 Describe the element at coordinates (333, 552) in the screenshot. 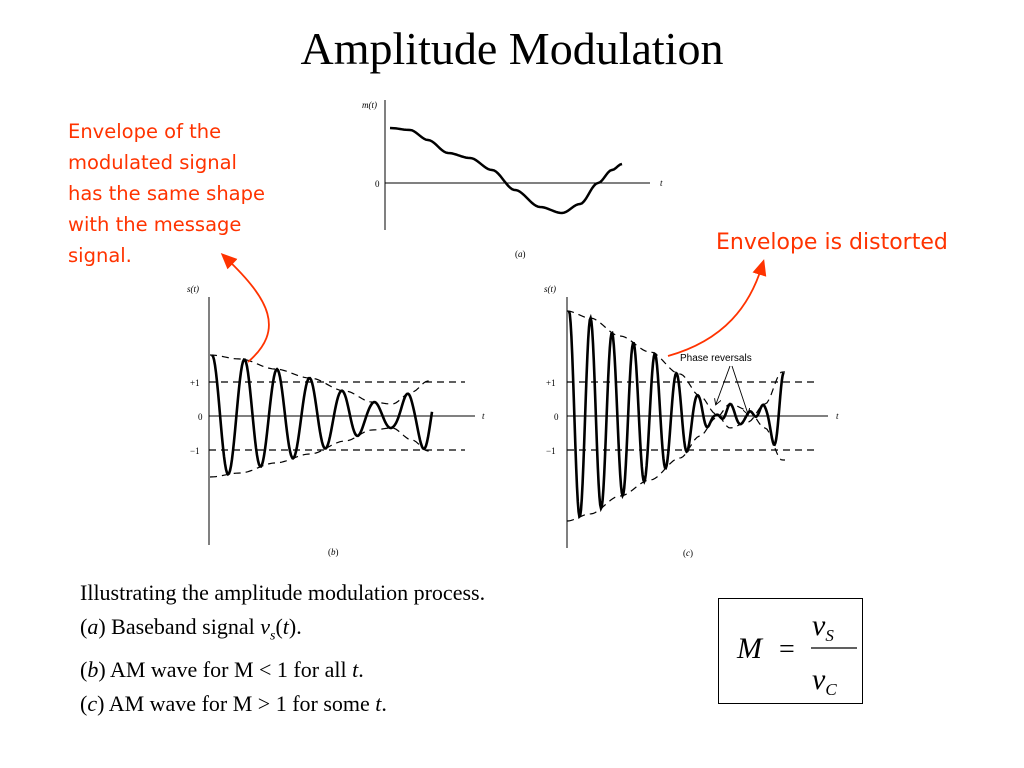

I see `panel-b-caption: (b)` at that location.